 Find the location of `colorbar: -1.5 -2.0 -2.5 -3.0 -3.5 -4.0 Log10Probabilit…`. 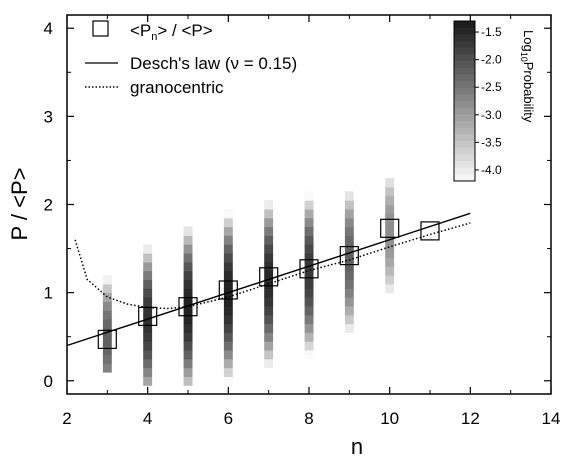

colorbar: -1.5 -2.0 -2.5 -3.0 -3.5 -4.0 Log10Probabilit… is located at coordinates (494, 101).